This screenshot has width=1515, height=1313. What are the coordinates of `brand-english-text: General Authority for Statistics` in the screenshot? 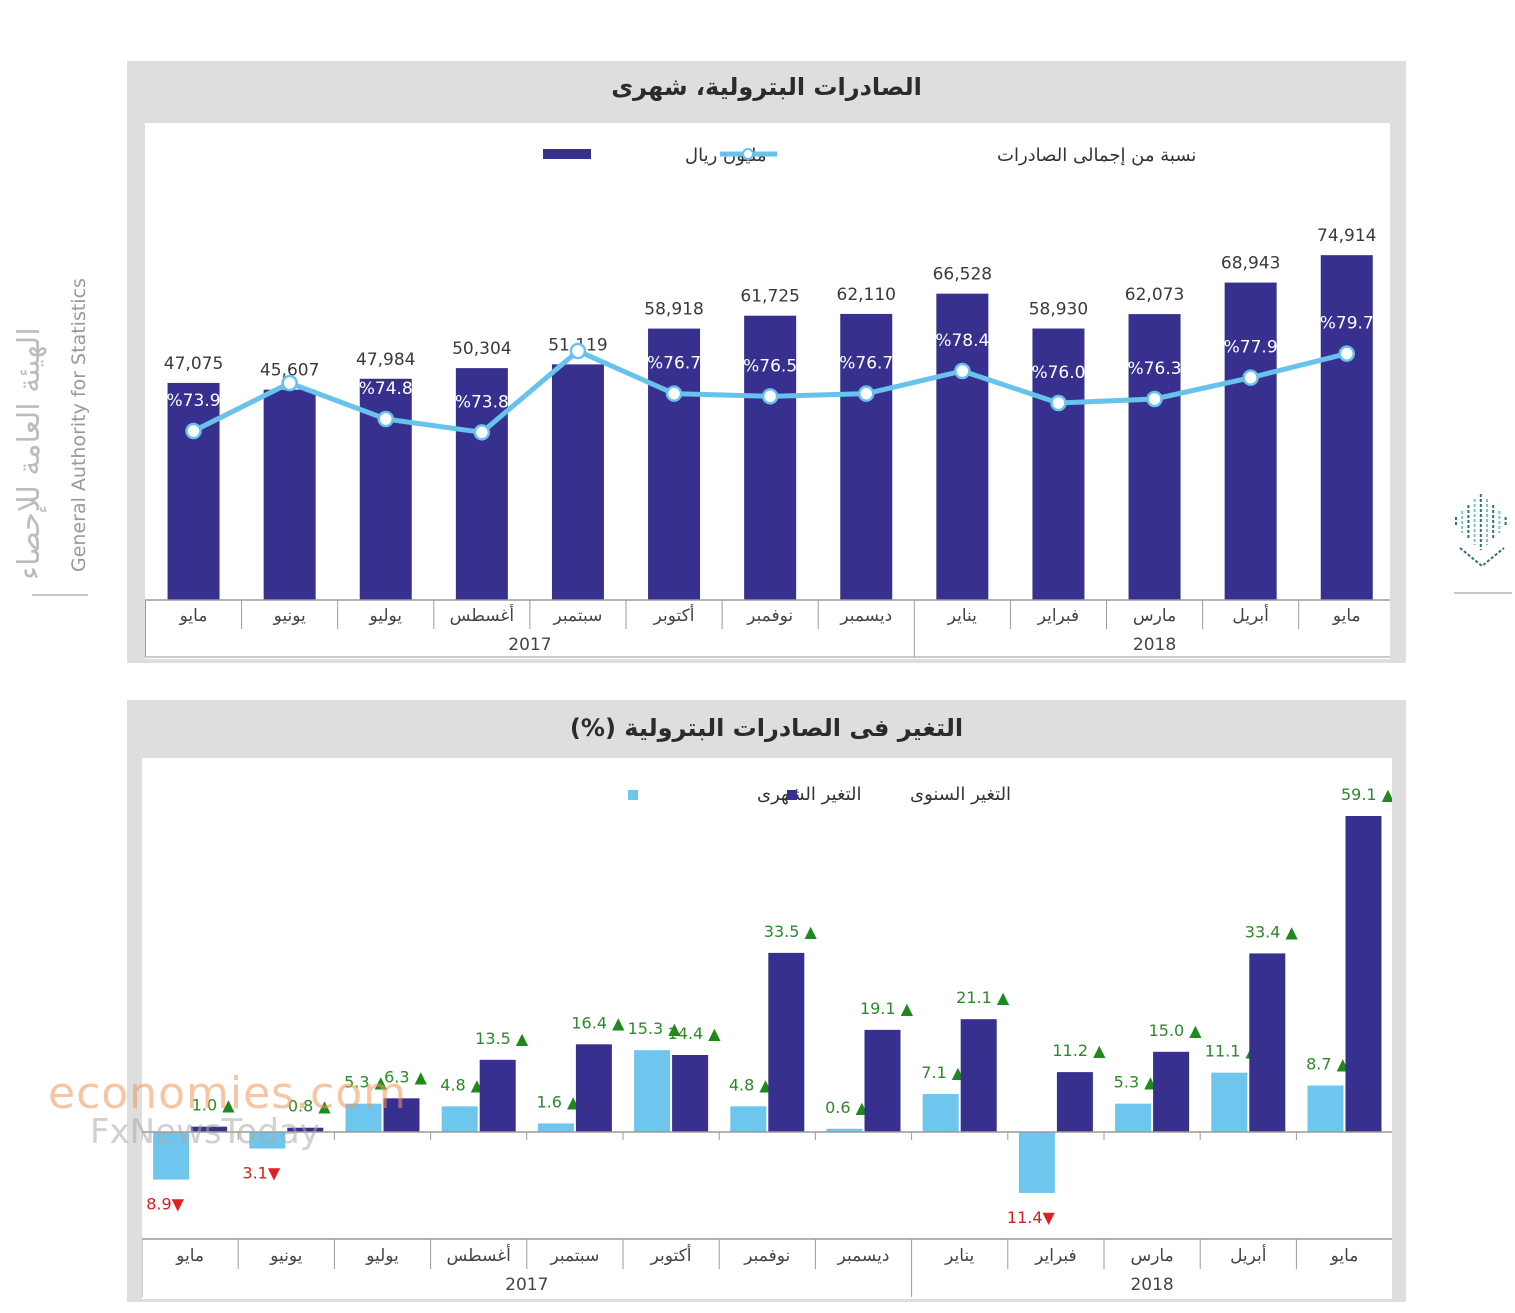 It's located at (79, 425).